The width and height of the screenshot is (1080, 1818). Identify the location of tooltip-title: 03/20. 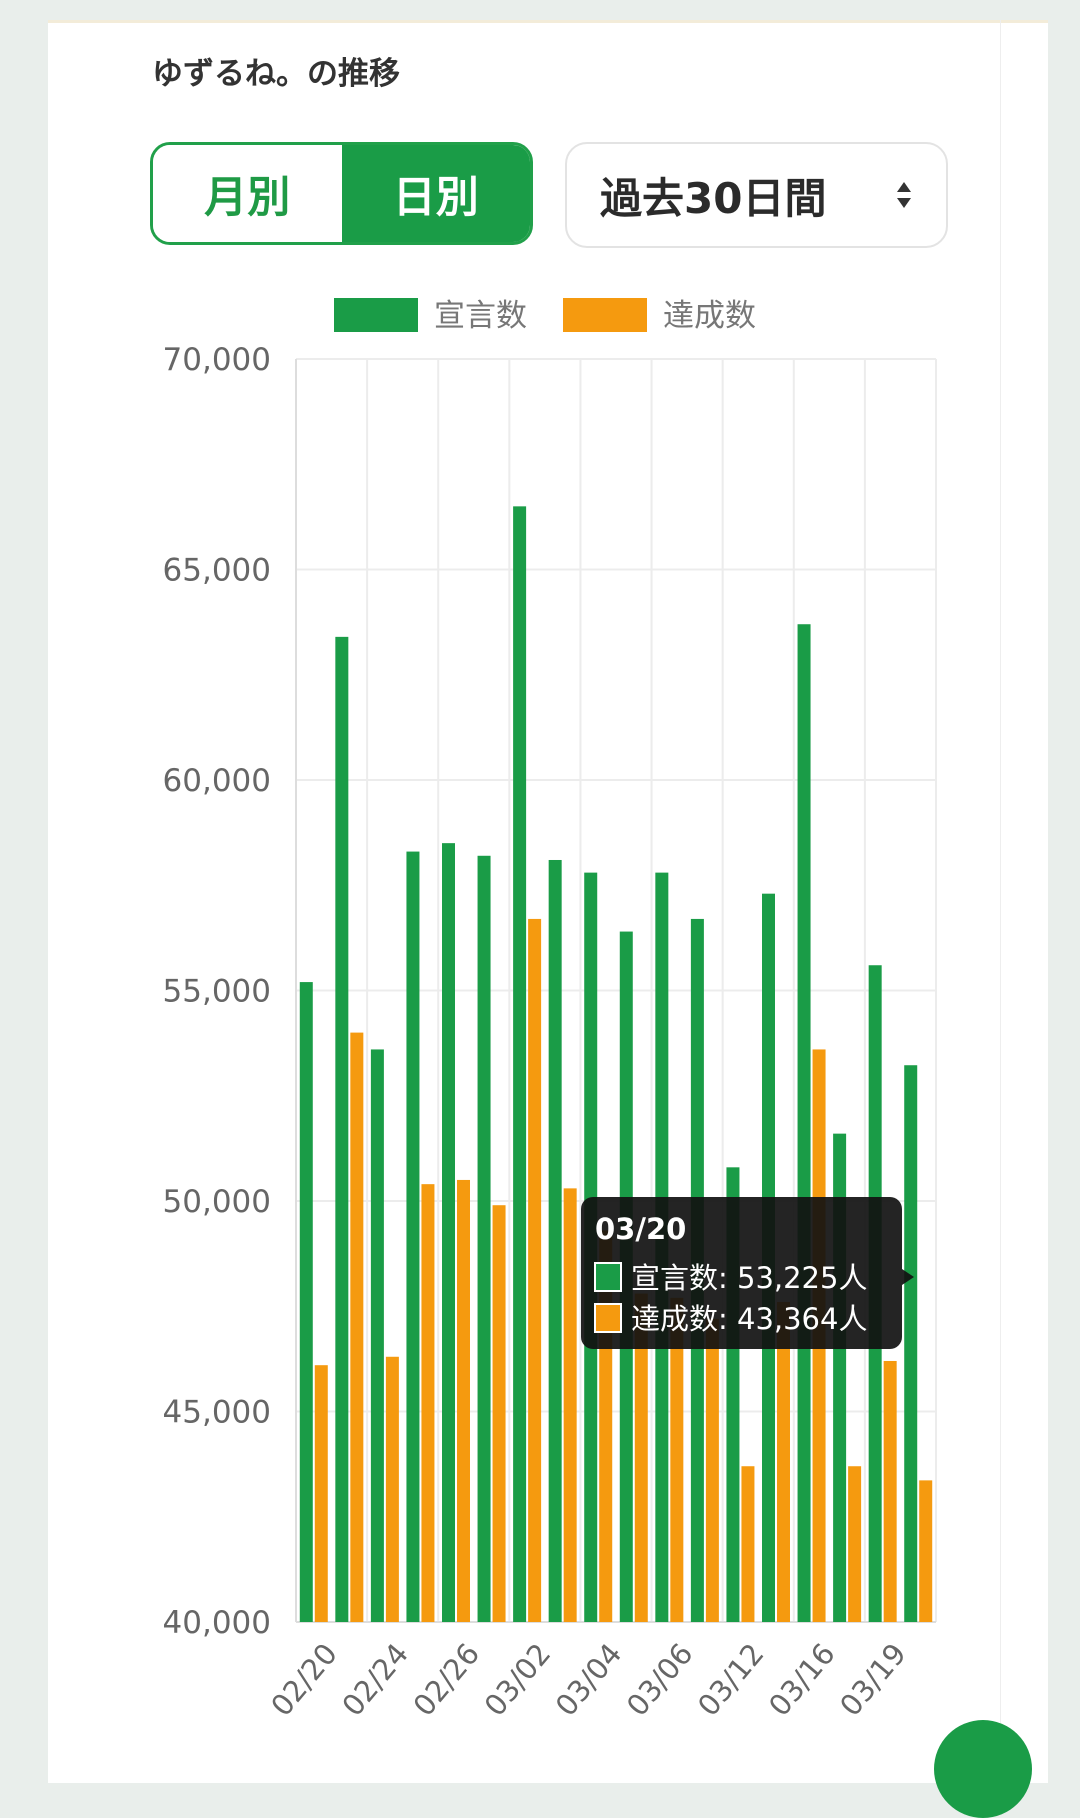
(640, 1229).